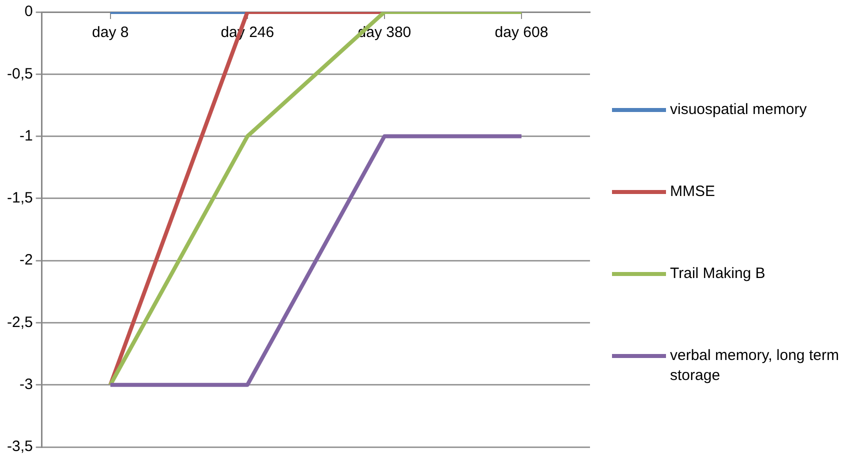  Describe the element at coordinates (26, 260) in the screenshot. I see `y-tick-label: -2` at that location.